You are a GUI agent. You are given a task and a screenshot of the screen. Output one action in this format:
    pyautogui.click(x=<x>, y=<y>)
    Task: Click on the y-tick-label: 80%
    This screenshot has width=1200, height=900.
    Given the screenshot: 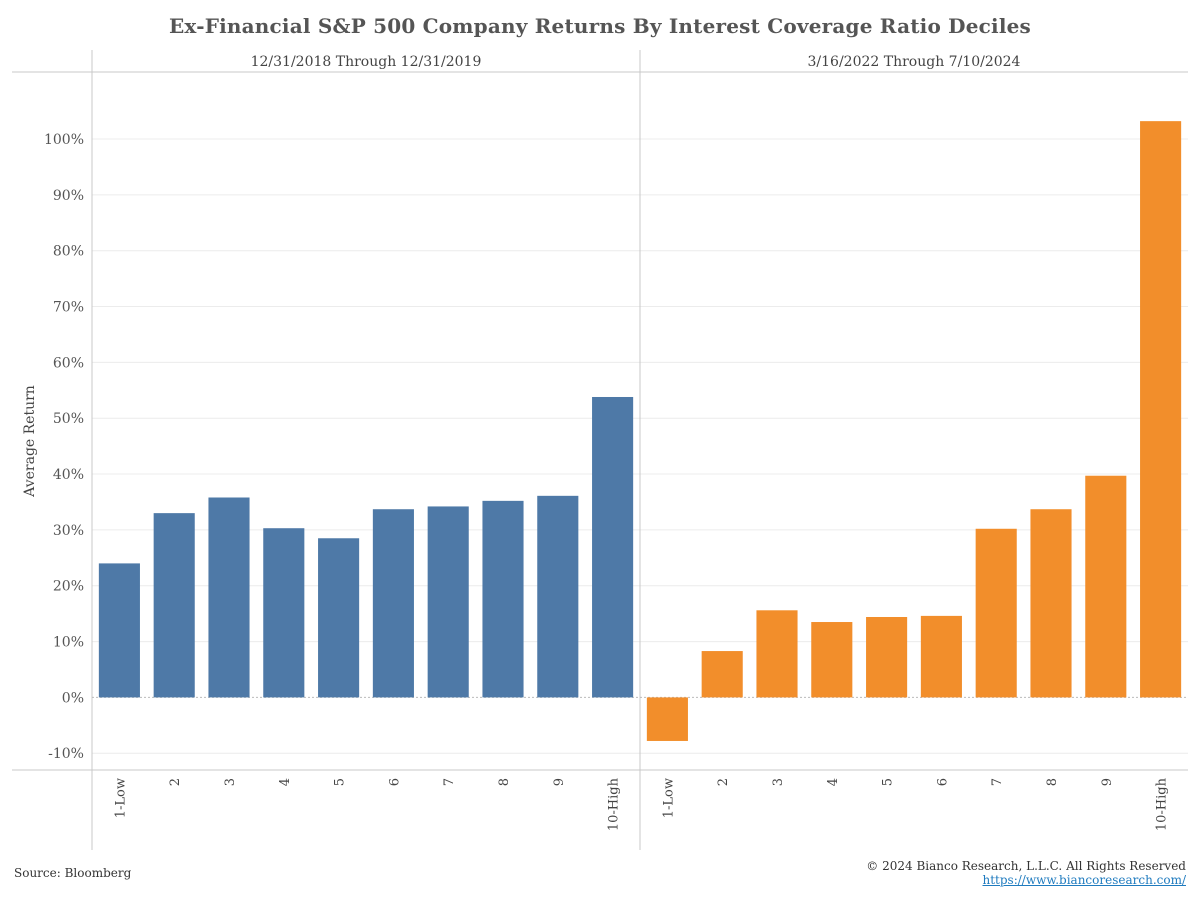 What is the action you would take?
    pyautogui.click(x=68, y=252)
    